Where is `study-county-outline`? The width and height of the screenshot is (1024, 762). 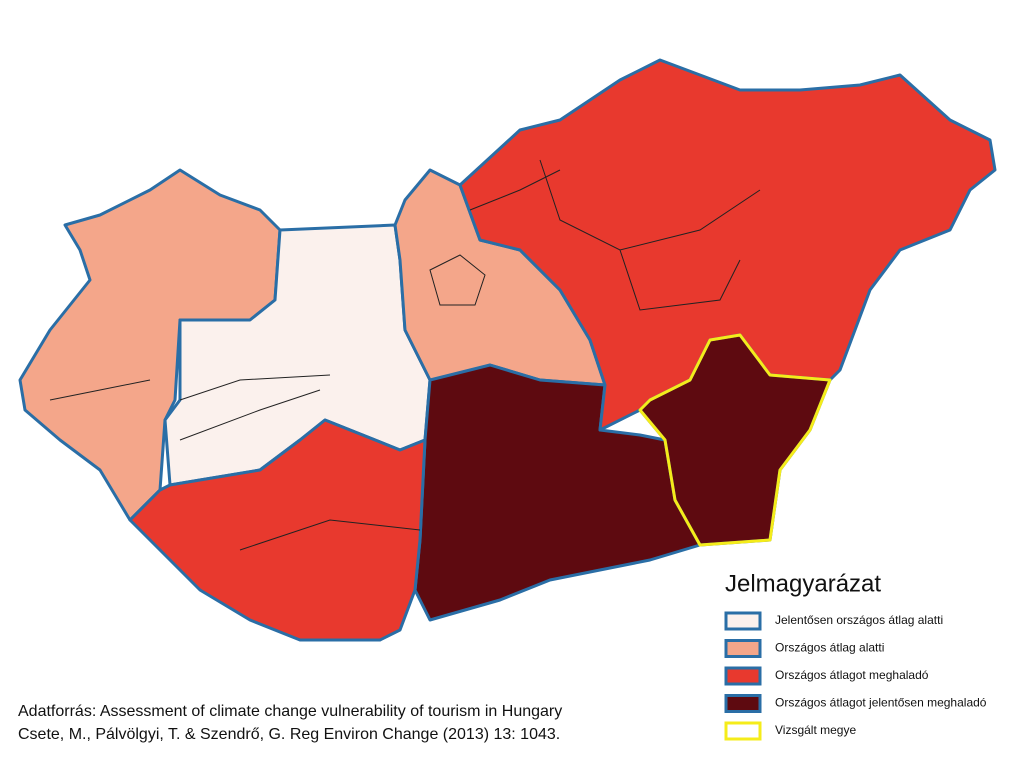 study-county-outline is located at coordinates (735, 440).